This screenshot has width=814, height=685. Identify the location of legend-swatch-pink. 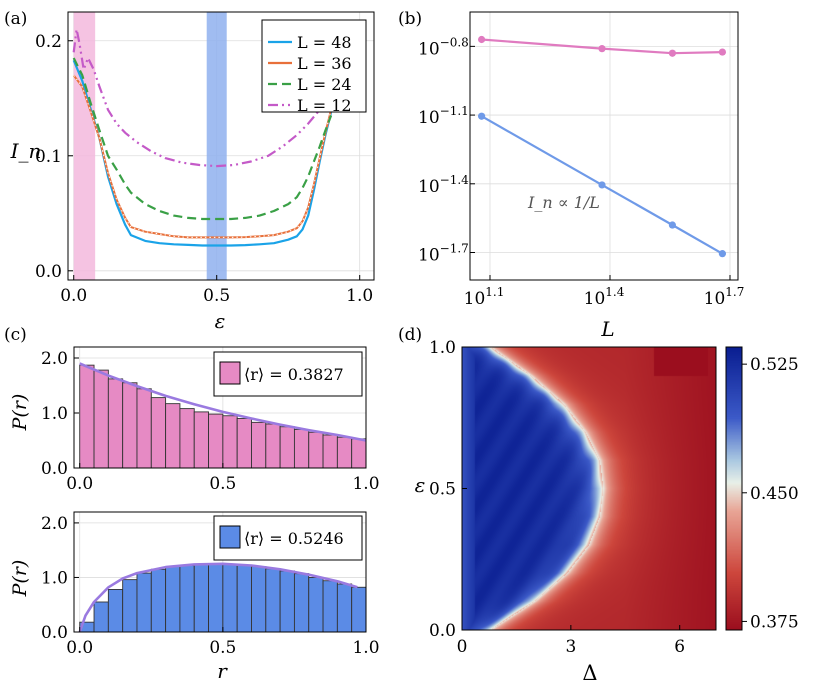
(230, 373).